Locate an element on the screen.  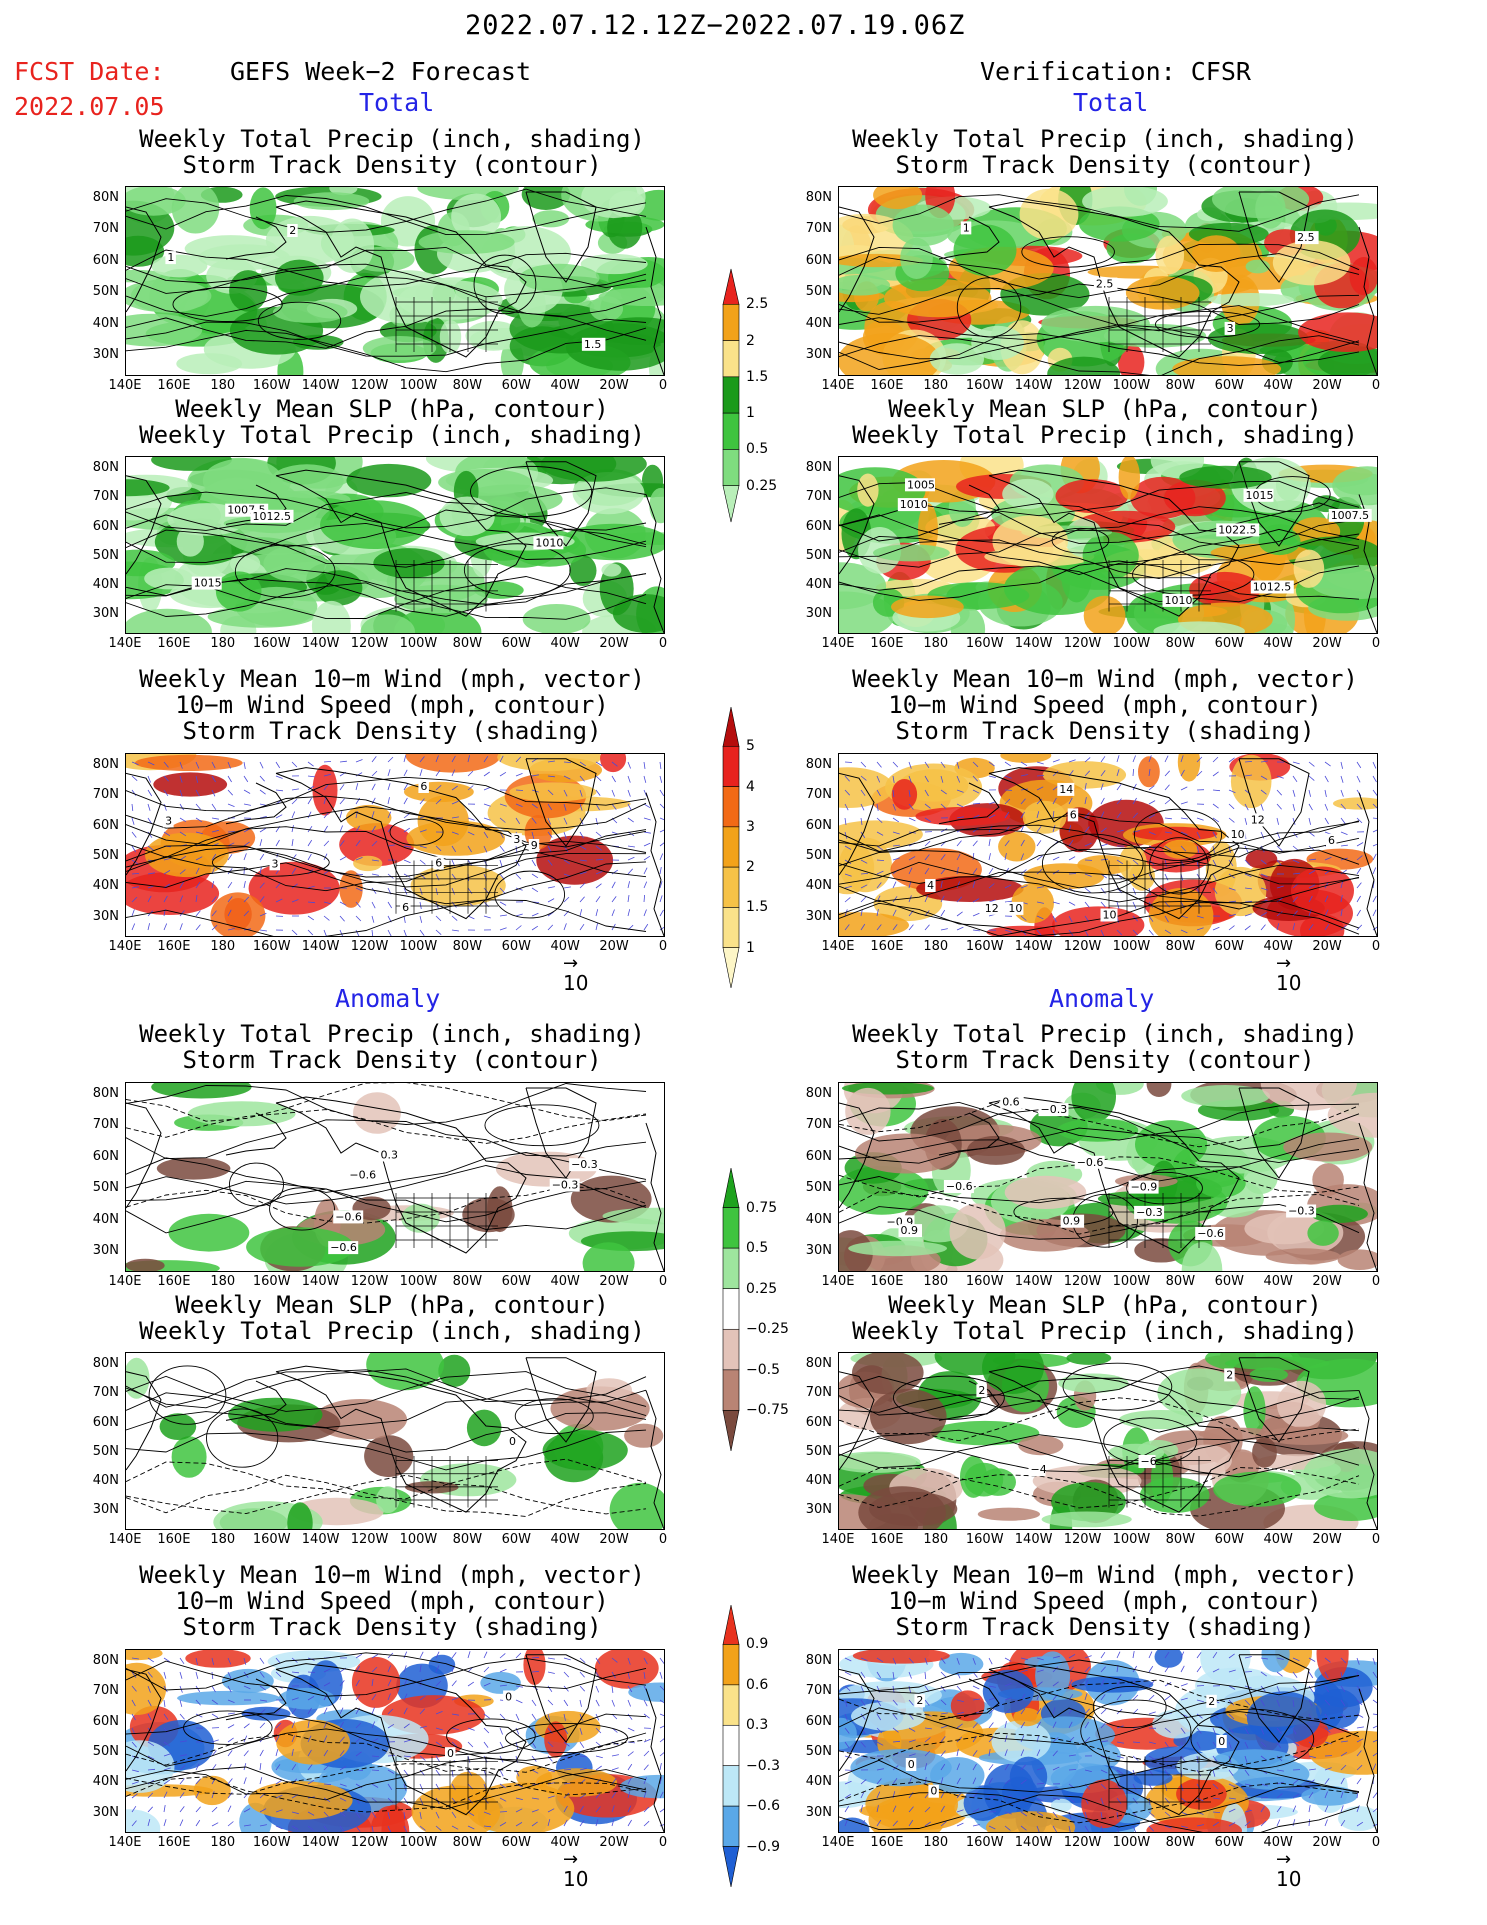
map-panel-left-slp_precip-anom: 0 is located at coordinates (395, 1441).